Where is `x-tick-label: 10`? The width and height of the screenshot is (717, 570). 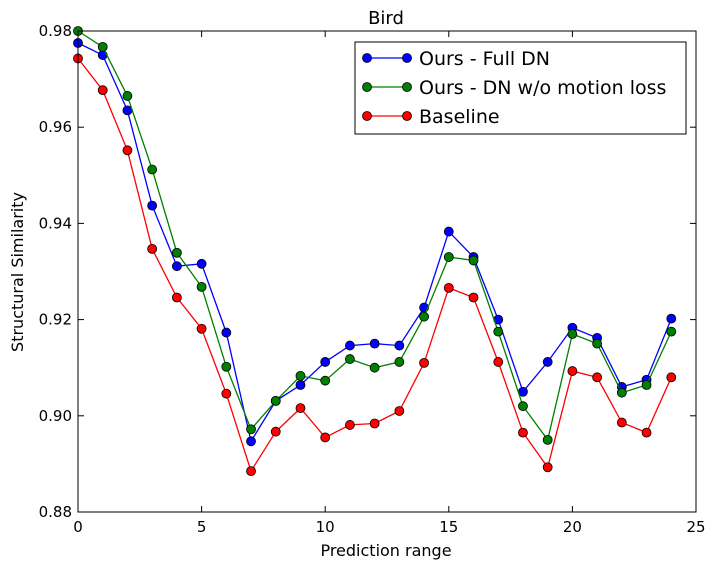
x-tick-label: 10 is located at coordinates (325, 527).